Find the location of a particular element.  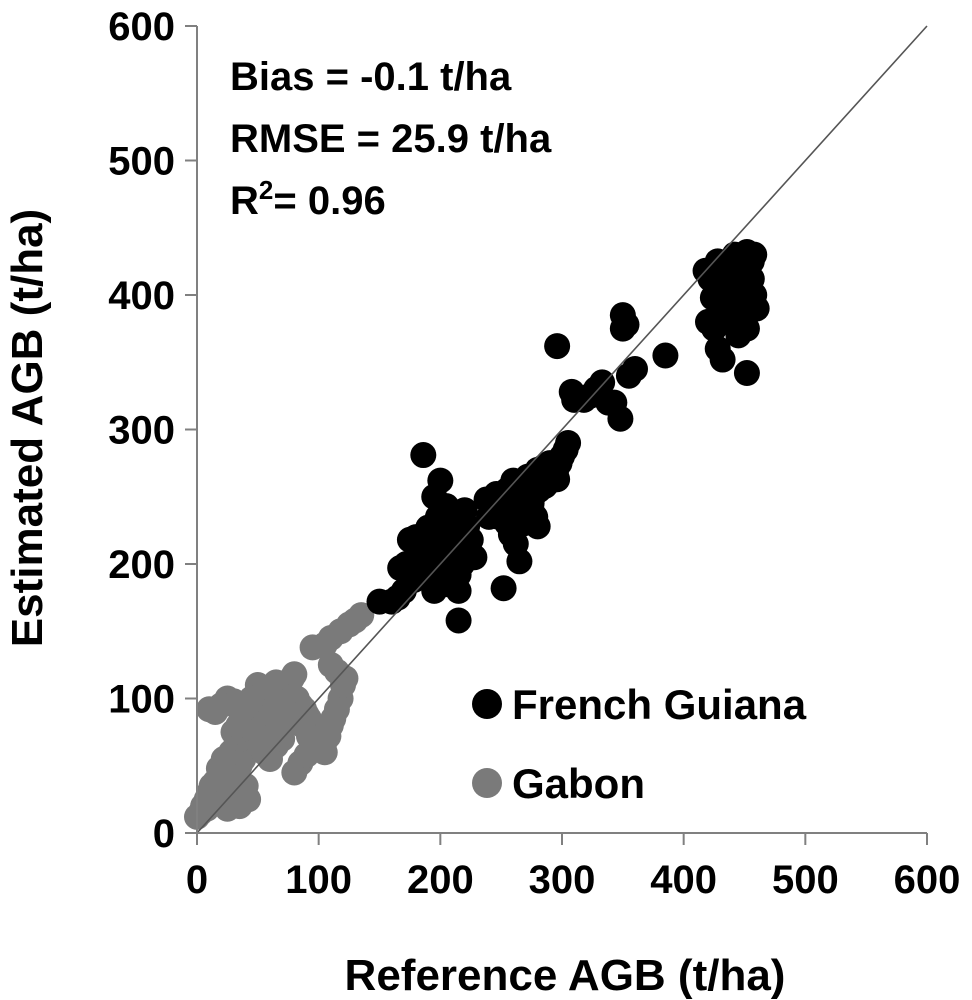

x-axis-ticks: 0 100 200 300 400 500 600 is located at coordinates (573, 867).